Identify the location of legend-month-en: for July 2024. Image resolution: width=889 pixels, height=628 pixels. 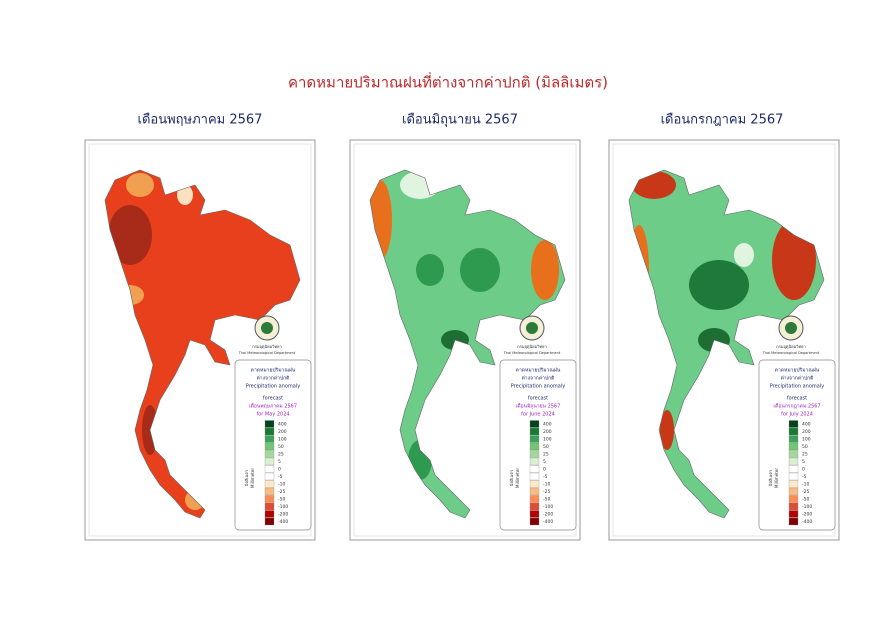
(797, 415).